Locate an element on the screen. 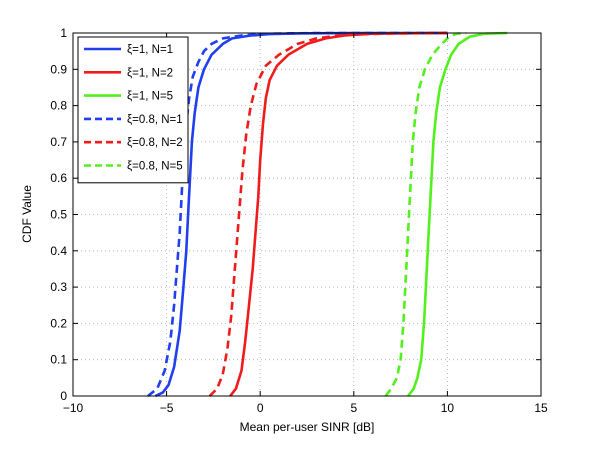 The image size is (599, 452). y-tick-label: 0.9 is located at coordinates (58, 69).